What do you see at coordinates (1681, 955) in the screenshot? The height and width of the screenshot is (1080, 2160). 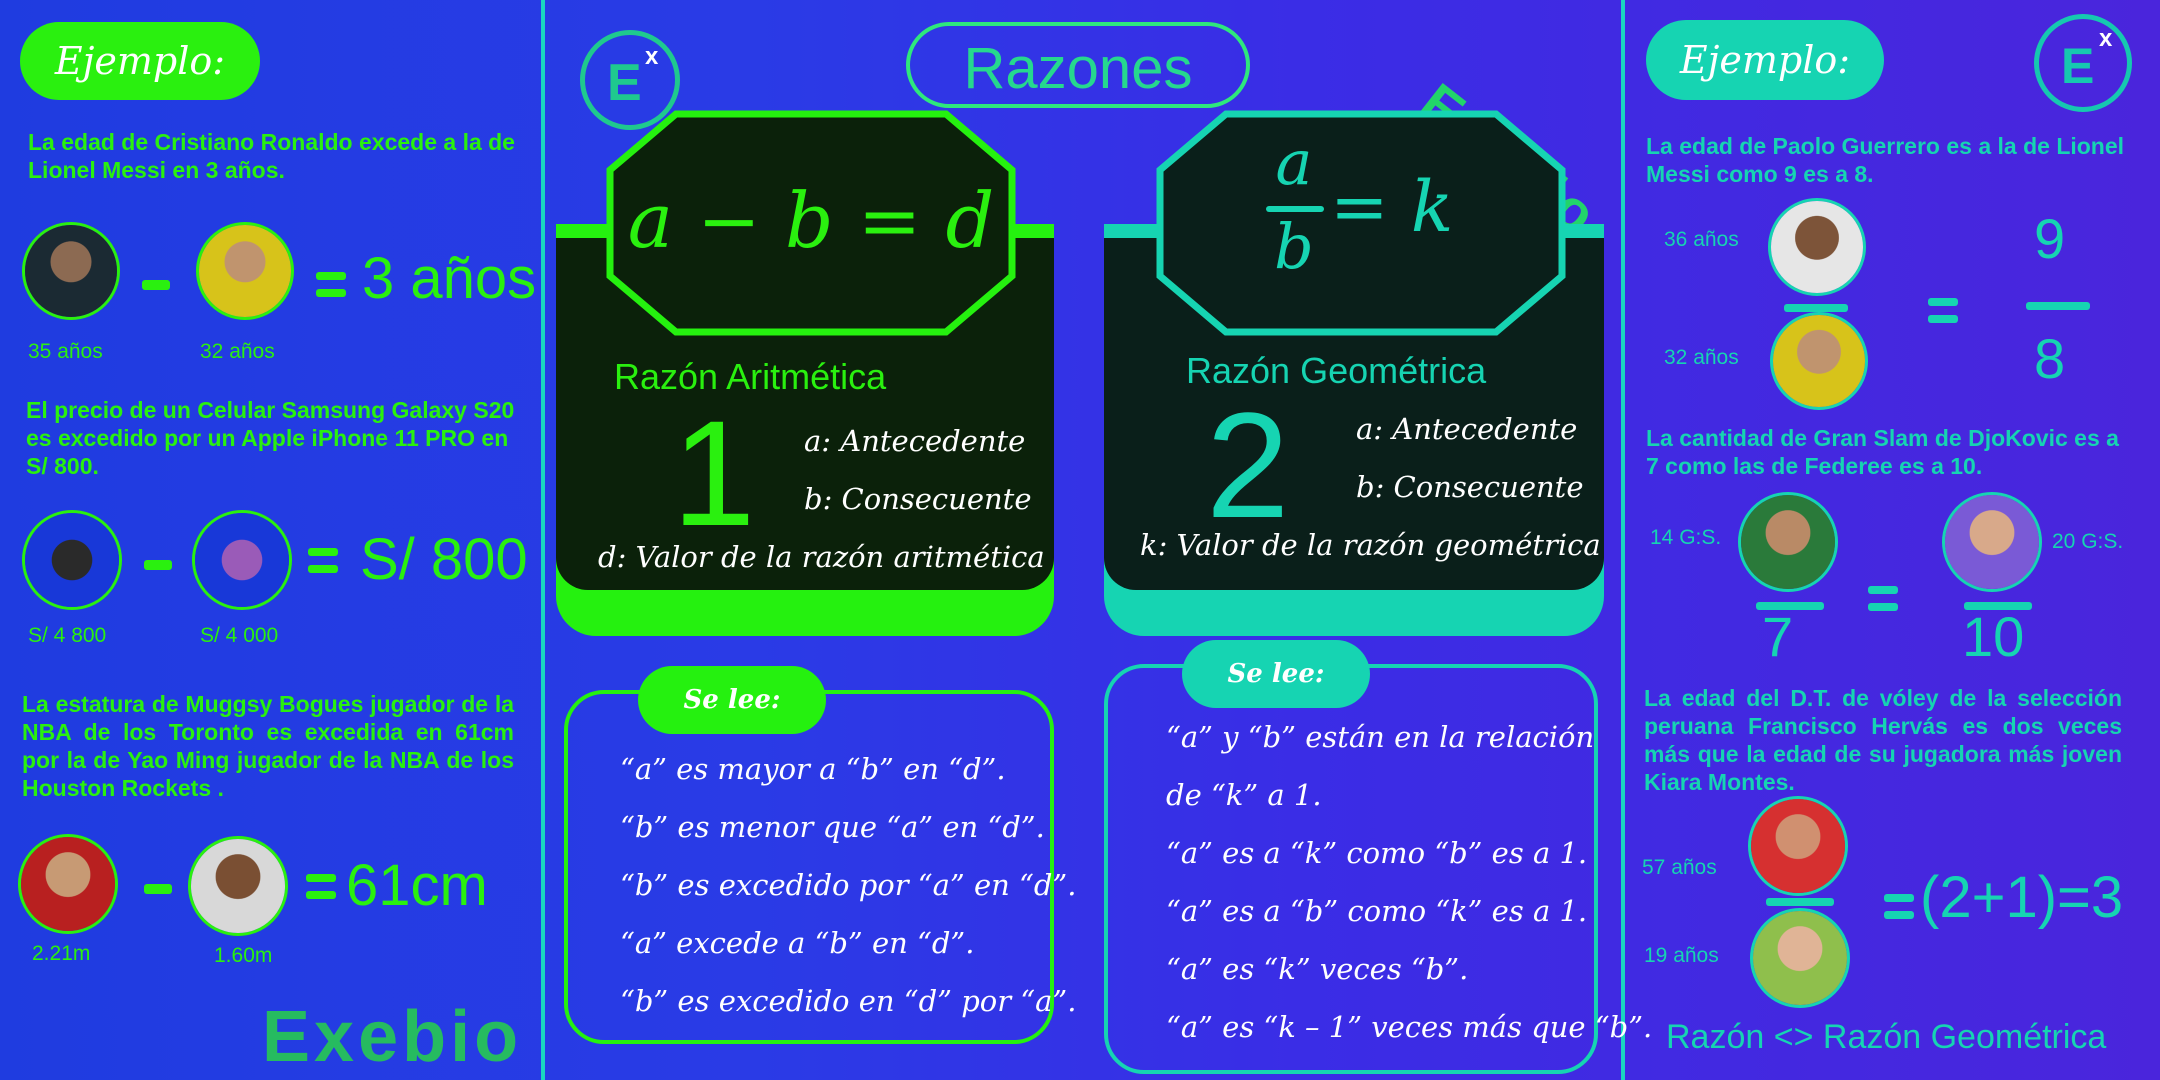 I see `right-example3-caption-b: 19 años` at bounding box center [1681, 955].